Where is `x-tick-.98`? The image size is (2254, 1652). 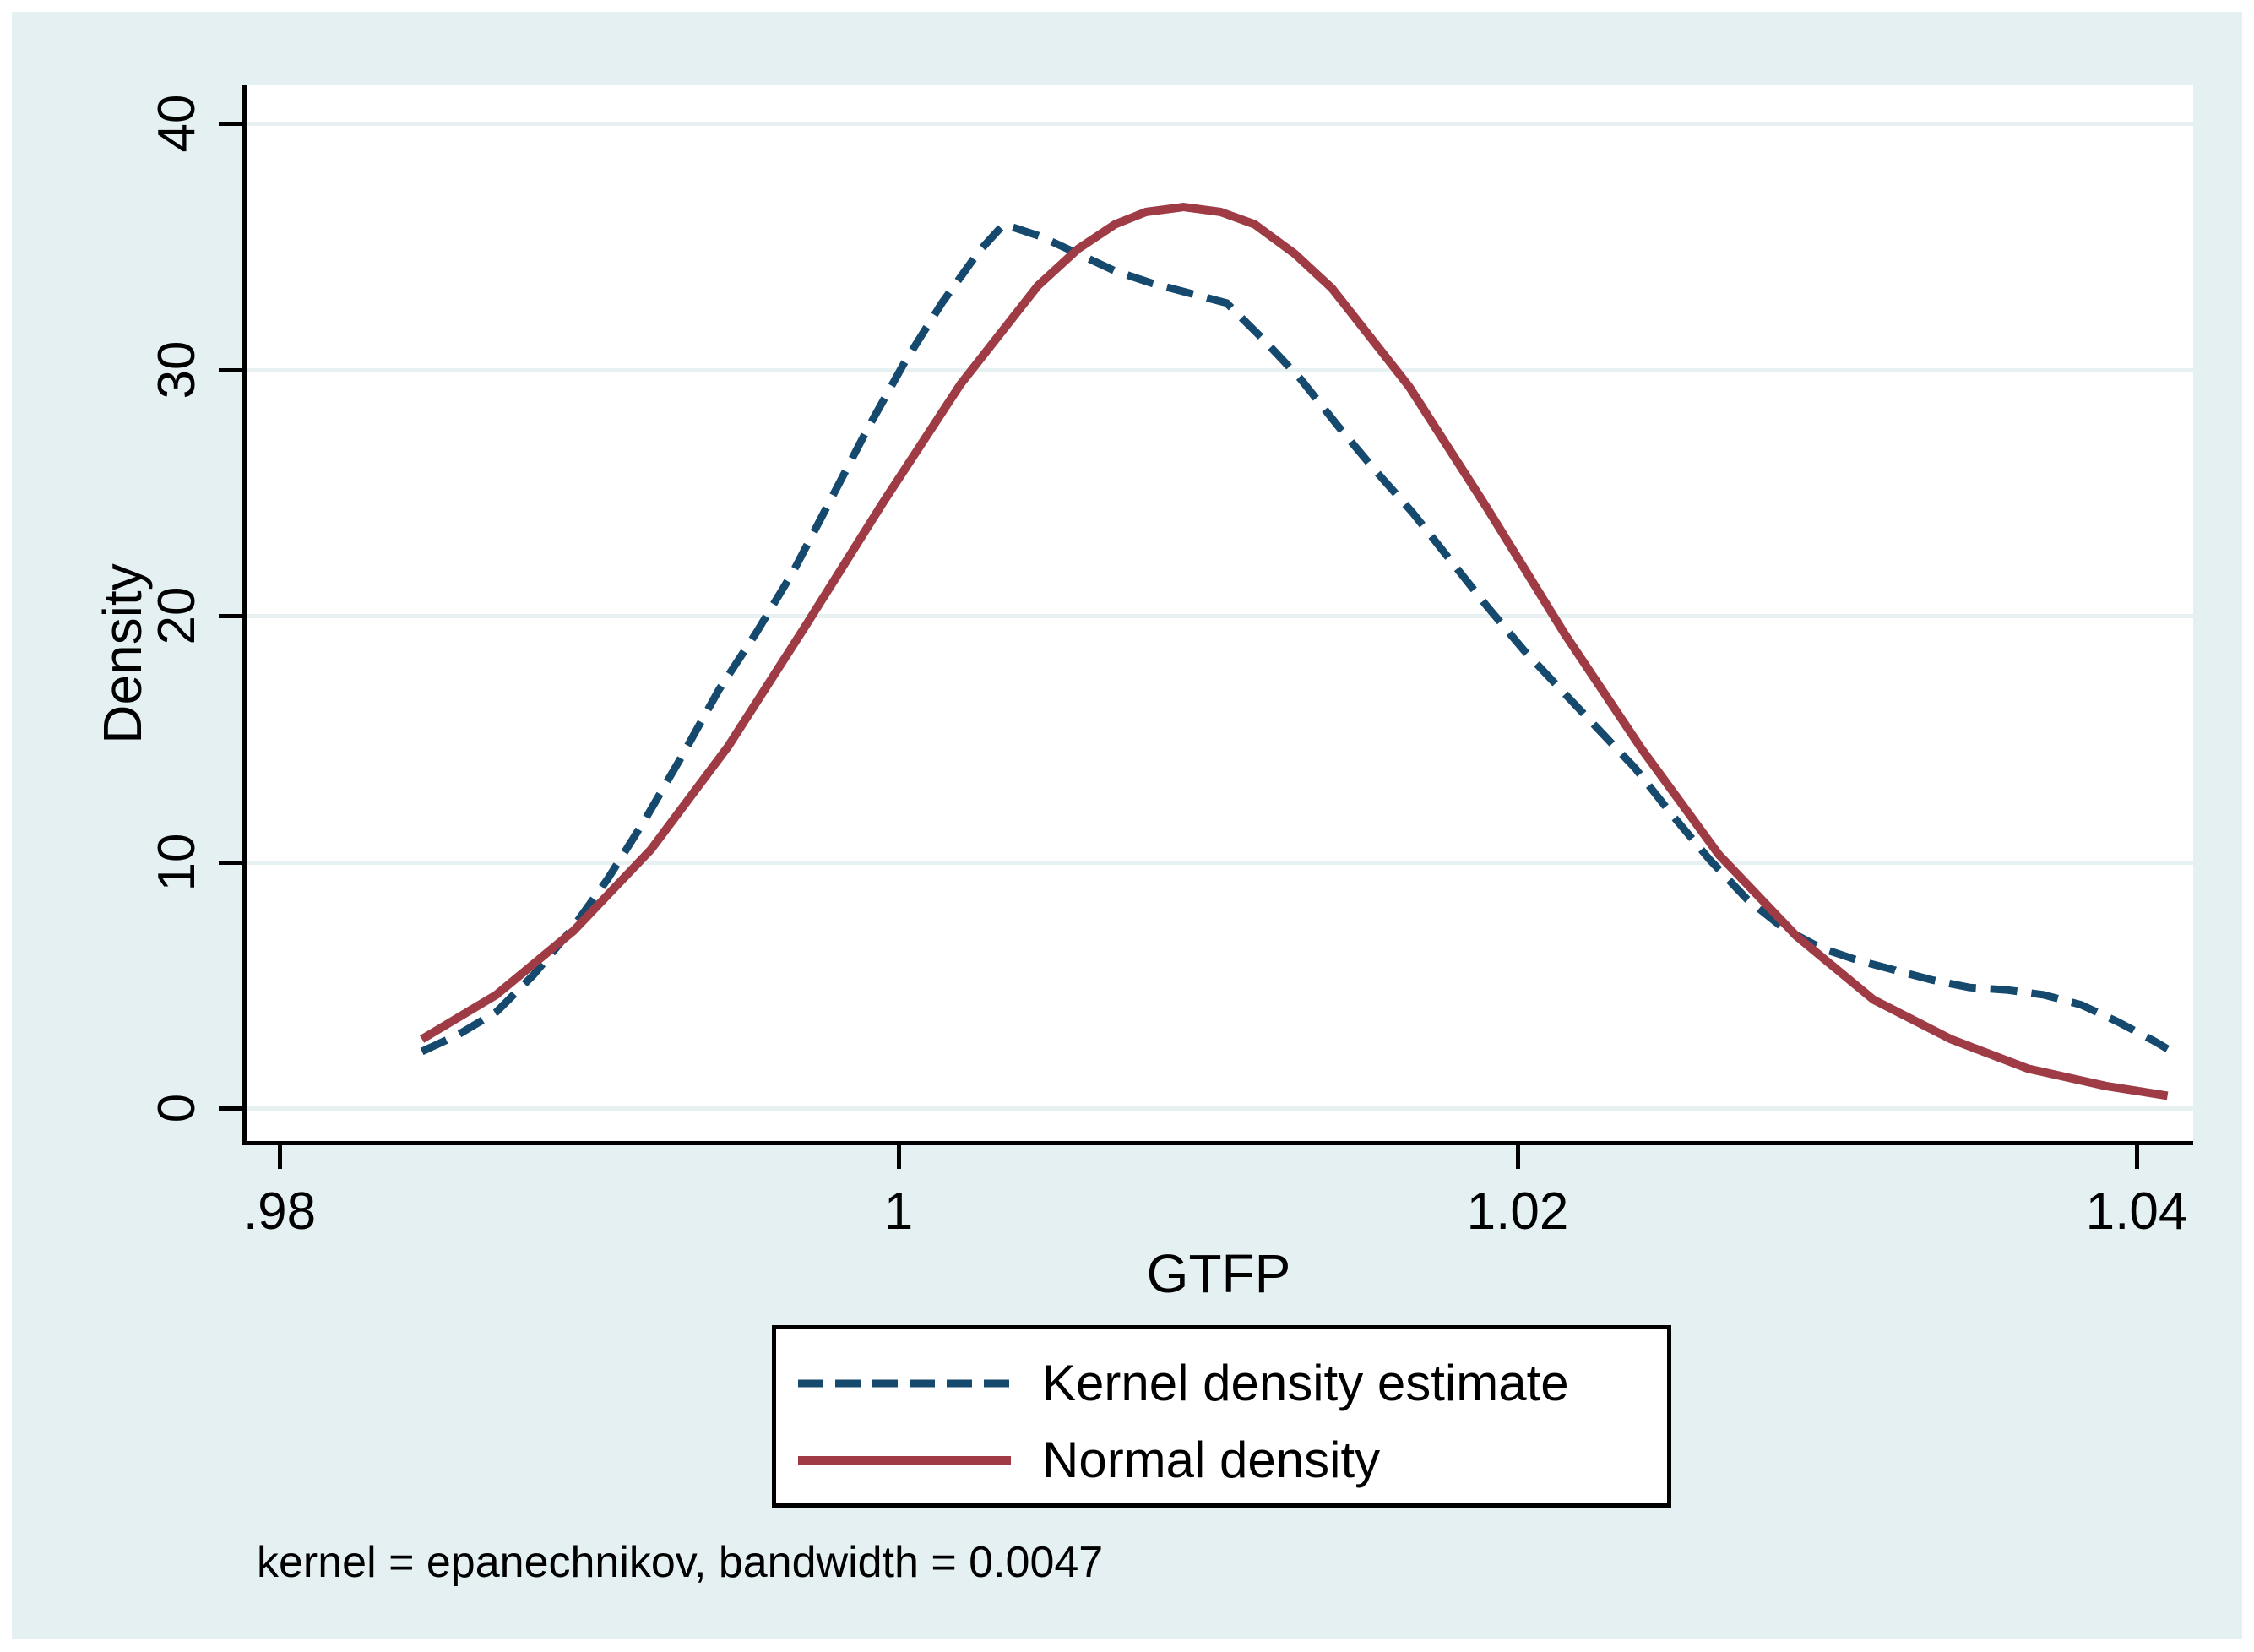
x-tick-.98 is located at coordinates (280, 1157).